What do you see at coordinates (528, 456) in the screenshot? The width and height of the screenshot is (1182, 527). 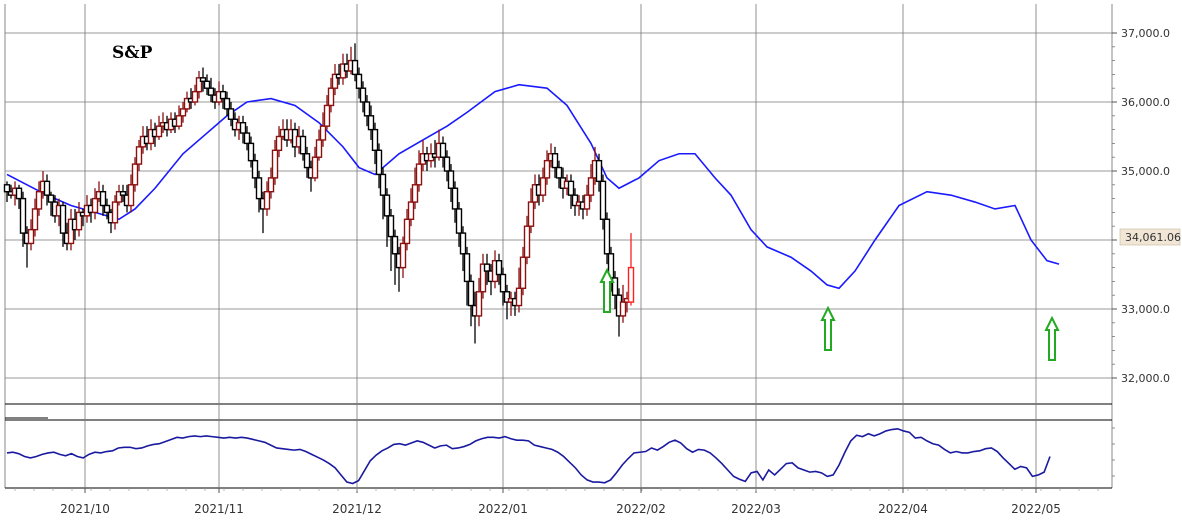 I see `oscillator-layer` at bounding box center [528, 456].